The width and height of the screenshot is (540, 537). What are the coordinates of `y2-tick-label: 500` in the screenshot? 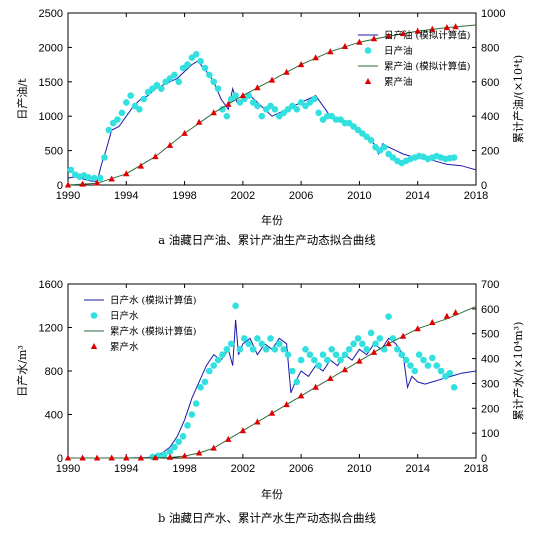 It's located at (490, 335).